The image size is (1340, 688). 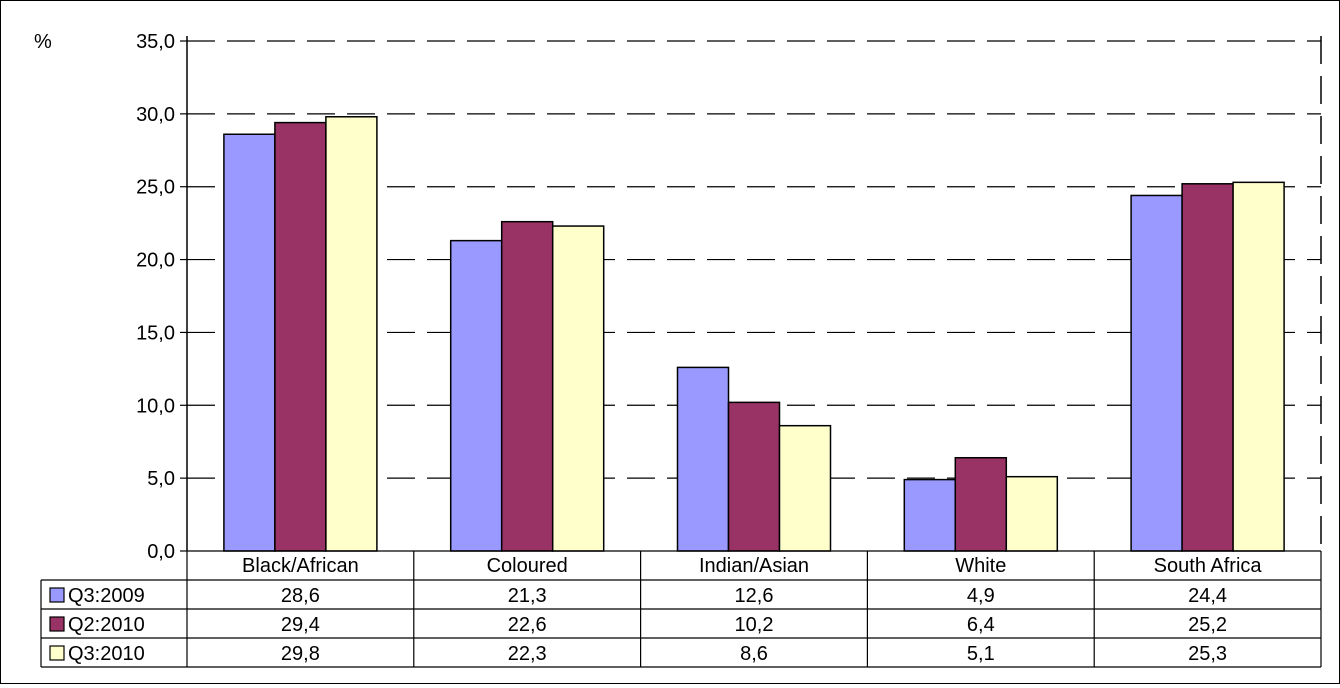 What do you see at coordinates (300, 596) in the screenshot?
I see `data-value: 28,6` at bounding box center [300, 596].